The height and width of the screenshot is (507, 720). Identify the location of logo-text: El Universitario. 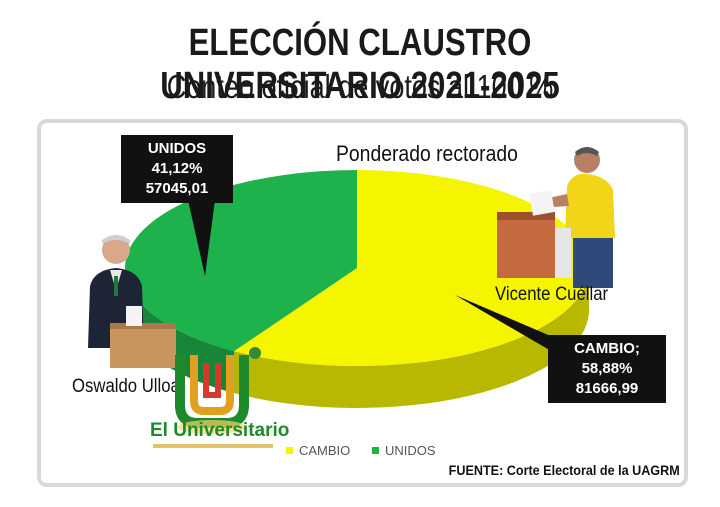
(220, 430).